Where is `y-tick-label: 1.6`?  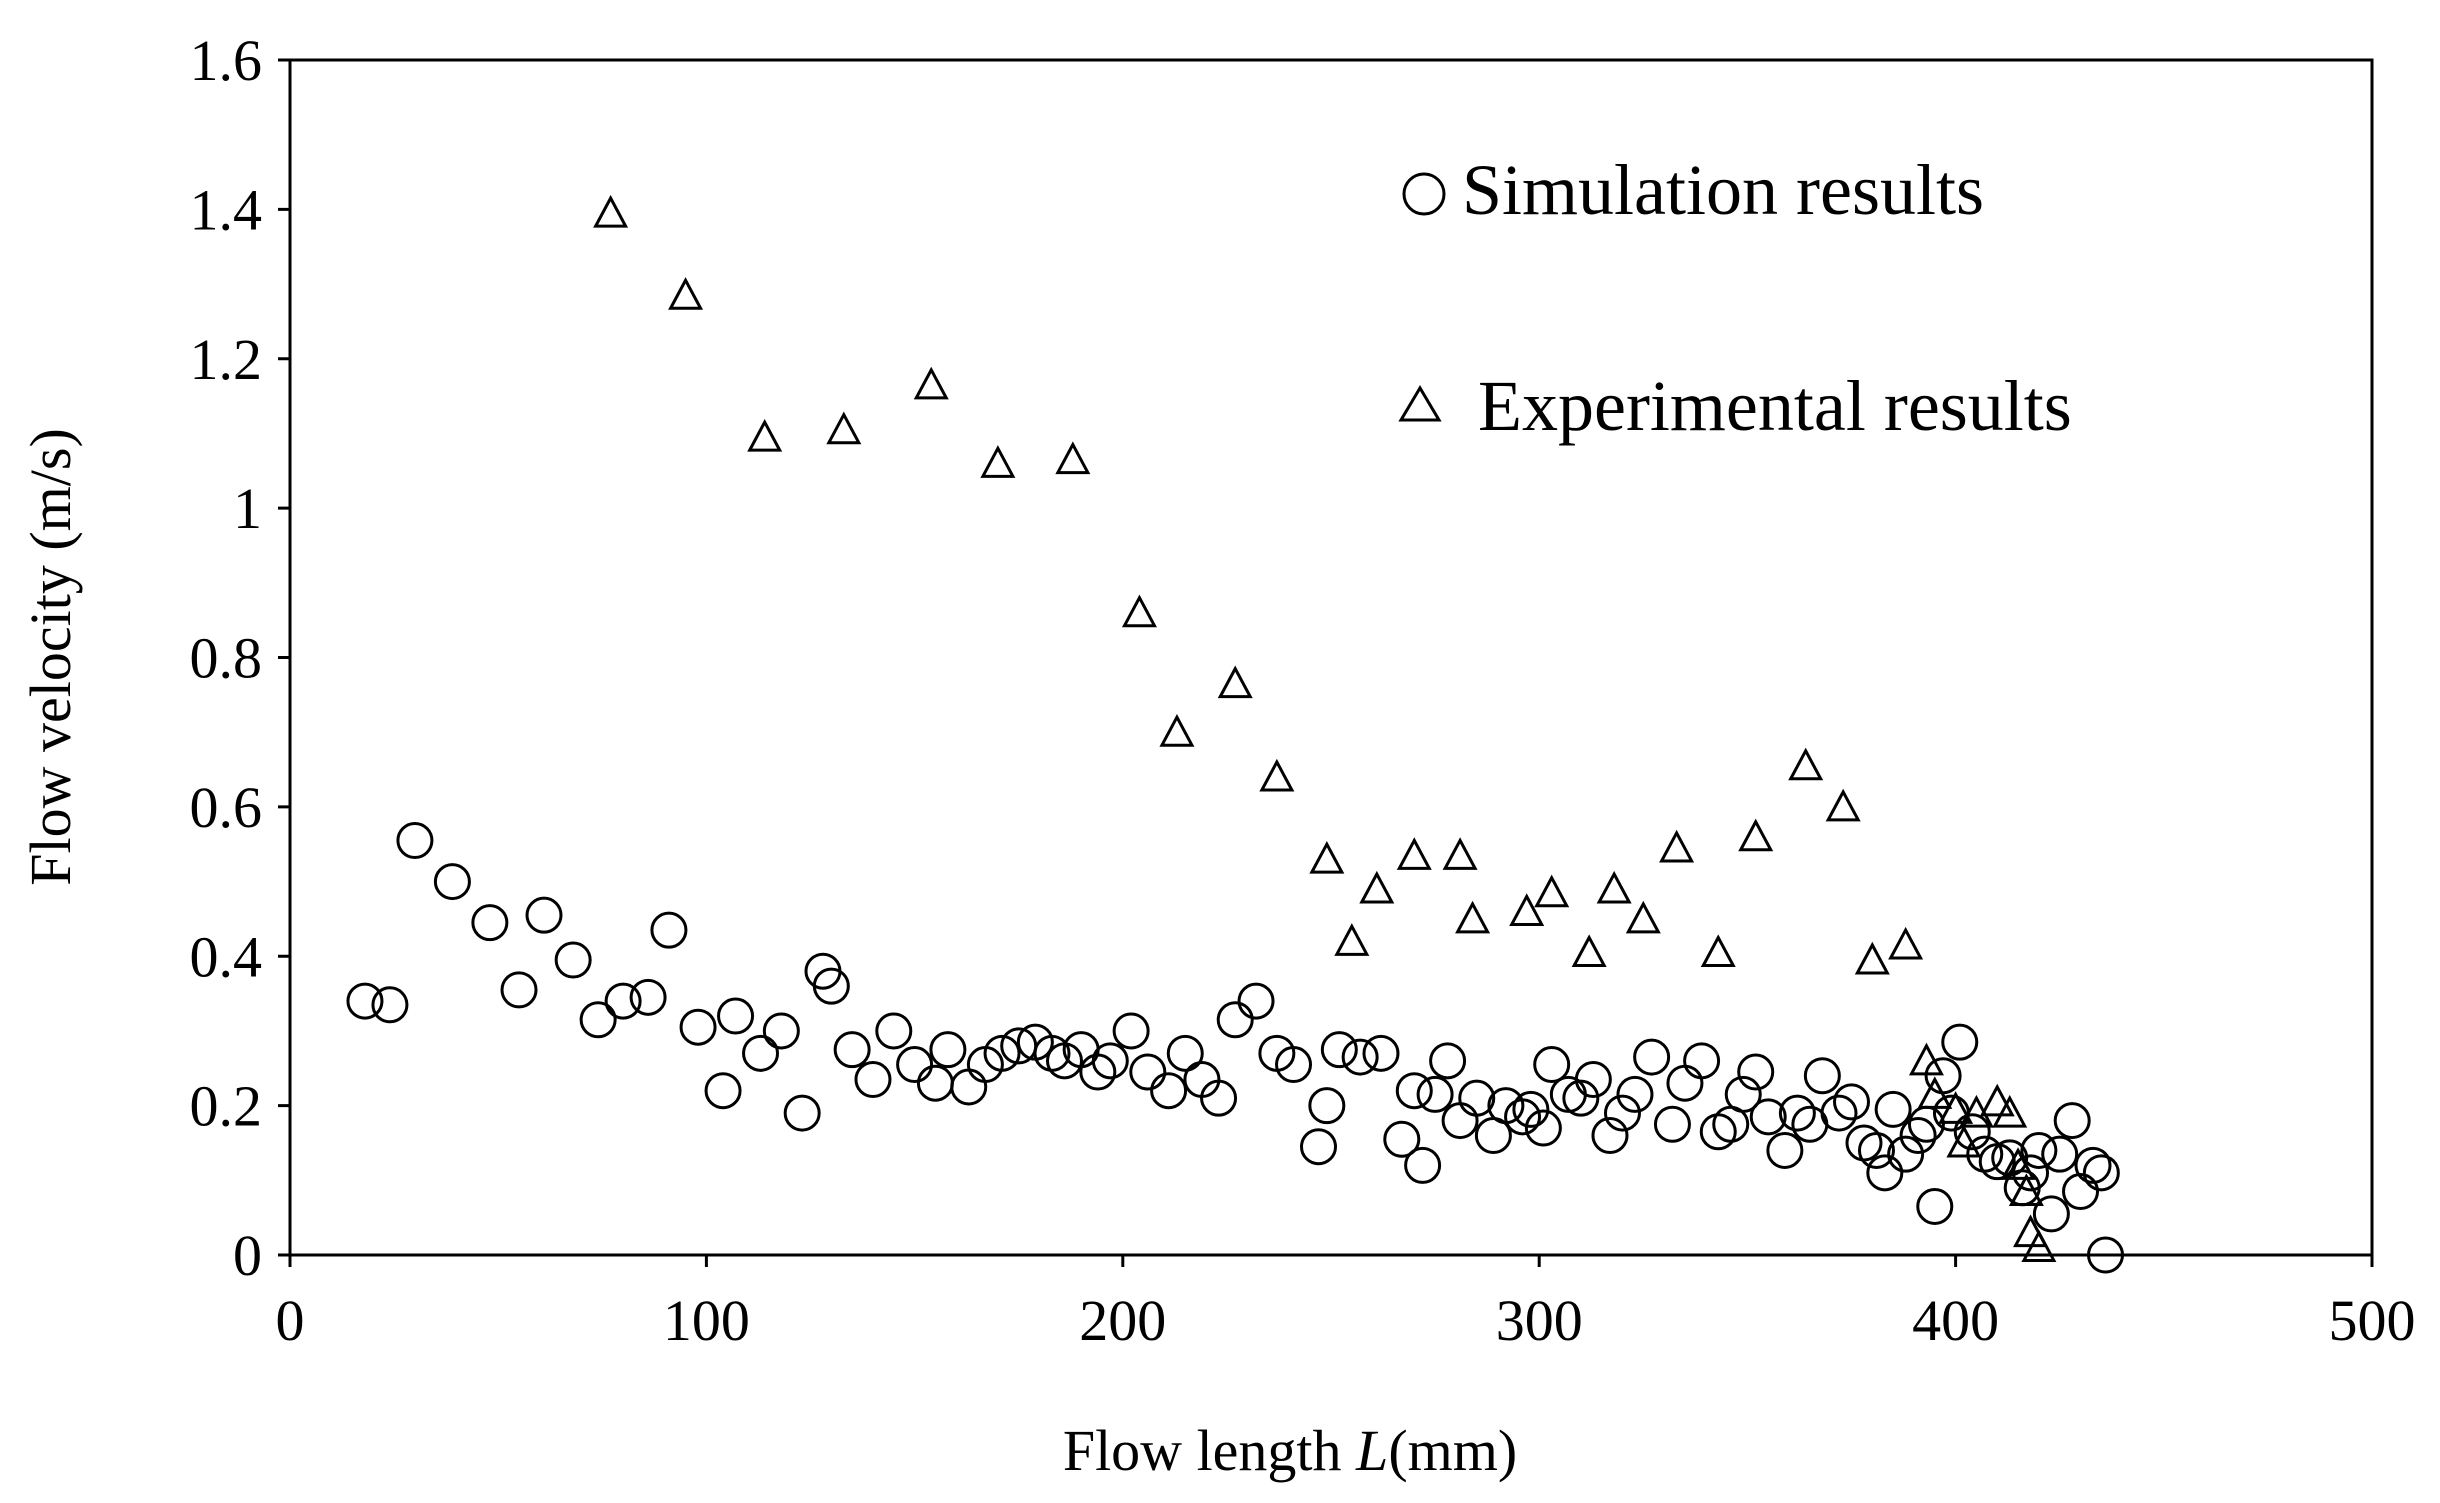 y-tick-label: 1.6 is located at coordinates (226, 60).